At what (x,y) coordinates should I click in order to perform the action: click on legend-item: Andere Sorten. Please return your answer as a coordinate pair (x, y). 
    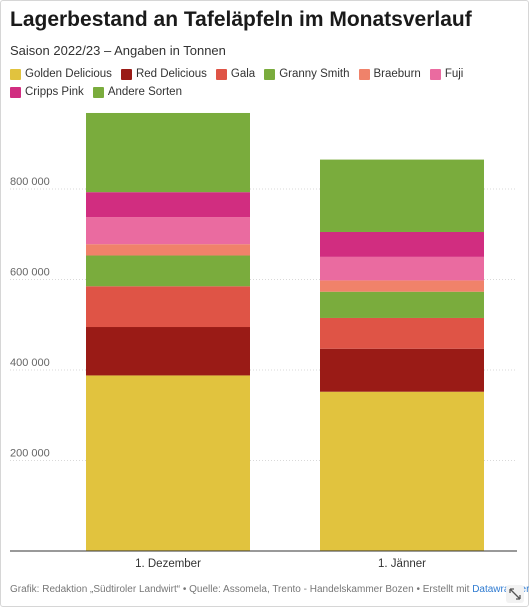
    Looking at the image, I should click on (137, 92).